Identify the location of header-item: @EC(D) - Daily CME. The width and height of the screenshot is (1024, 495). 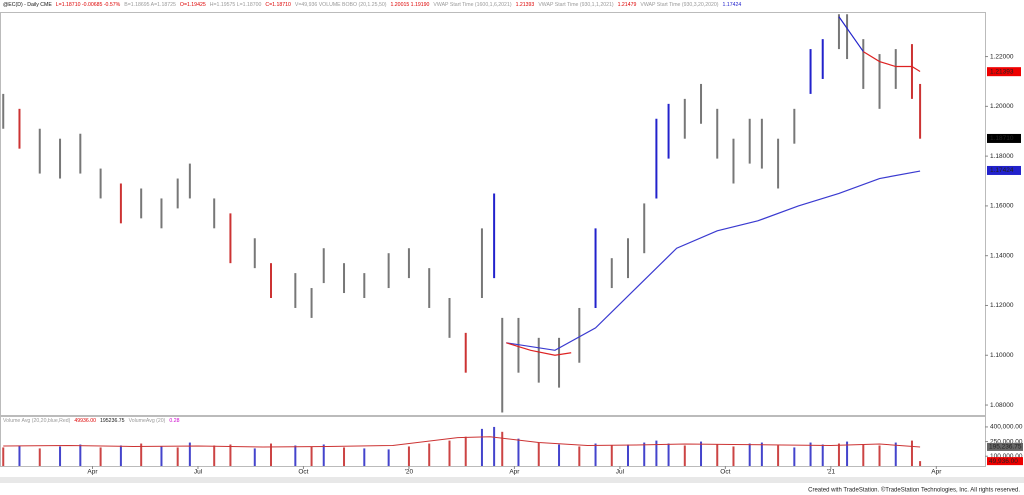
(27, 5).